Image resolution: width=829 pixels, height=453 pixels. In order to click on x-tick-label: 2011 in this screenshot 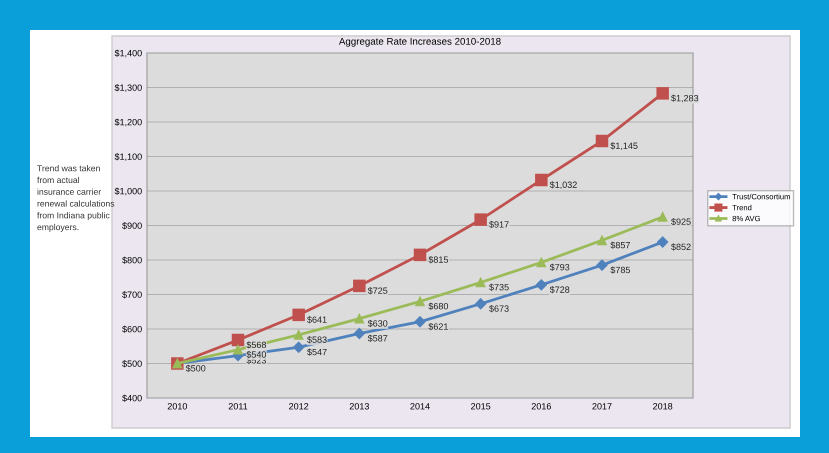, I will do `click(238, 406)`.